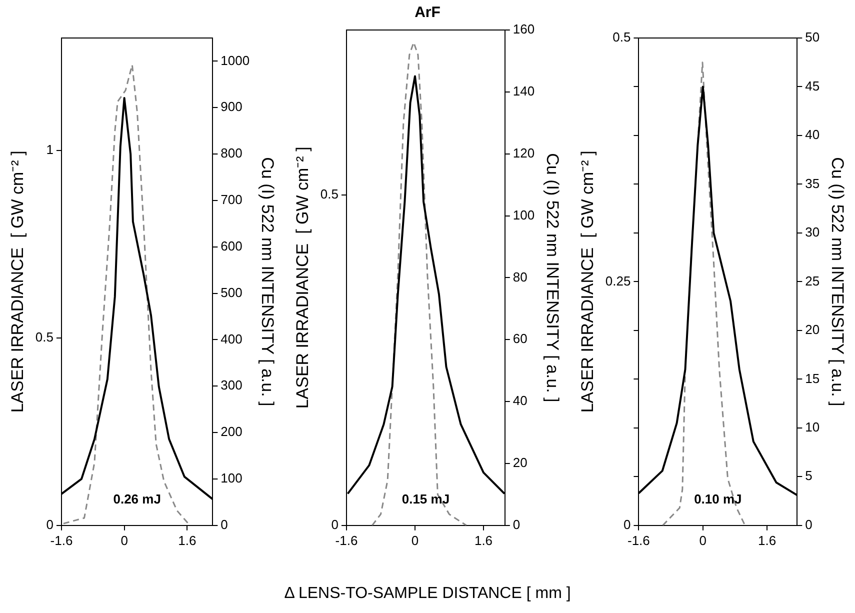  Describe the element at coordinates (812, 183) in the screenshot. I see `y2-tick-label: 35` at that location.